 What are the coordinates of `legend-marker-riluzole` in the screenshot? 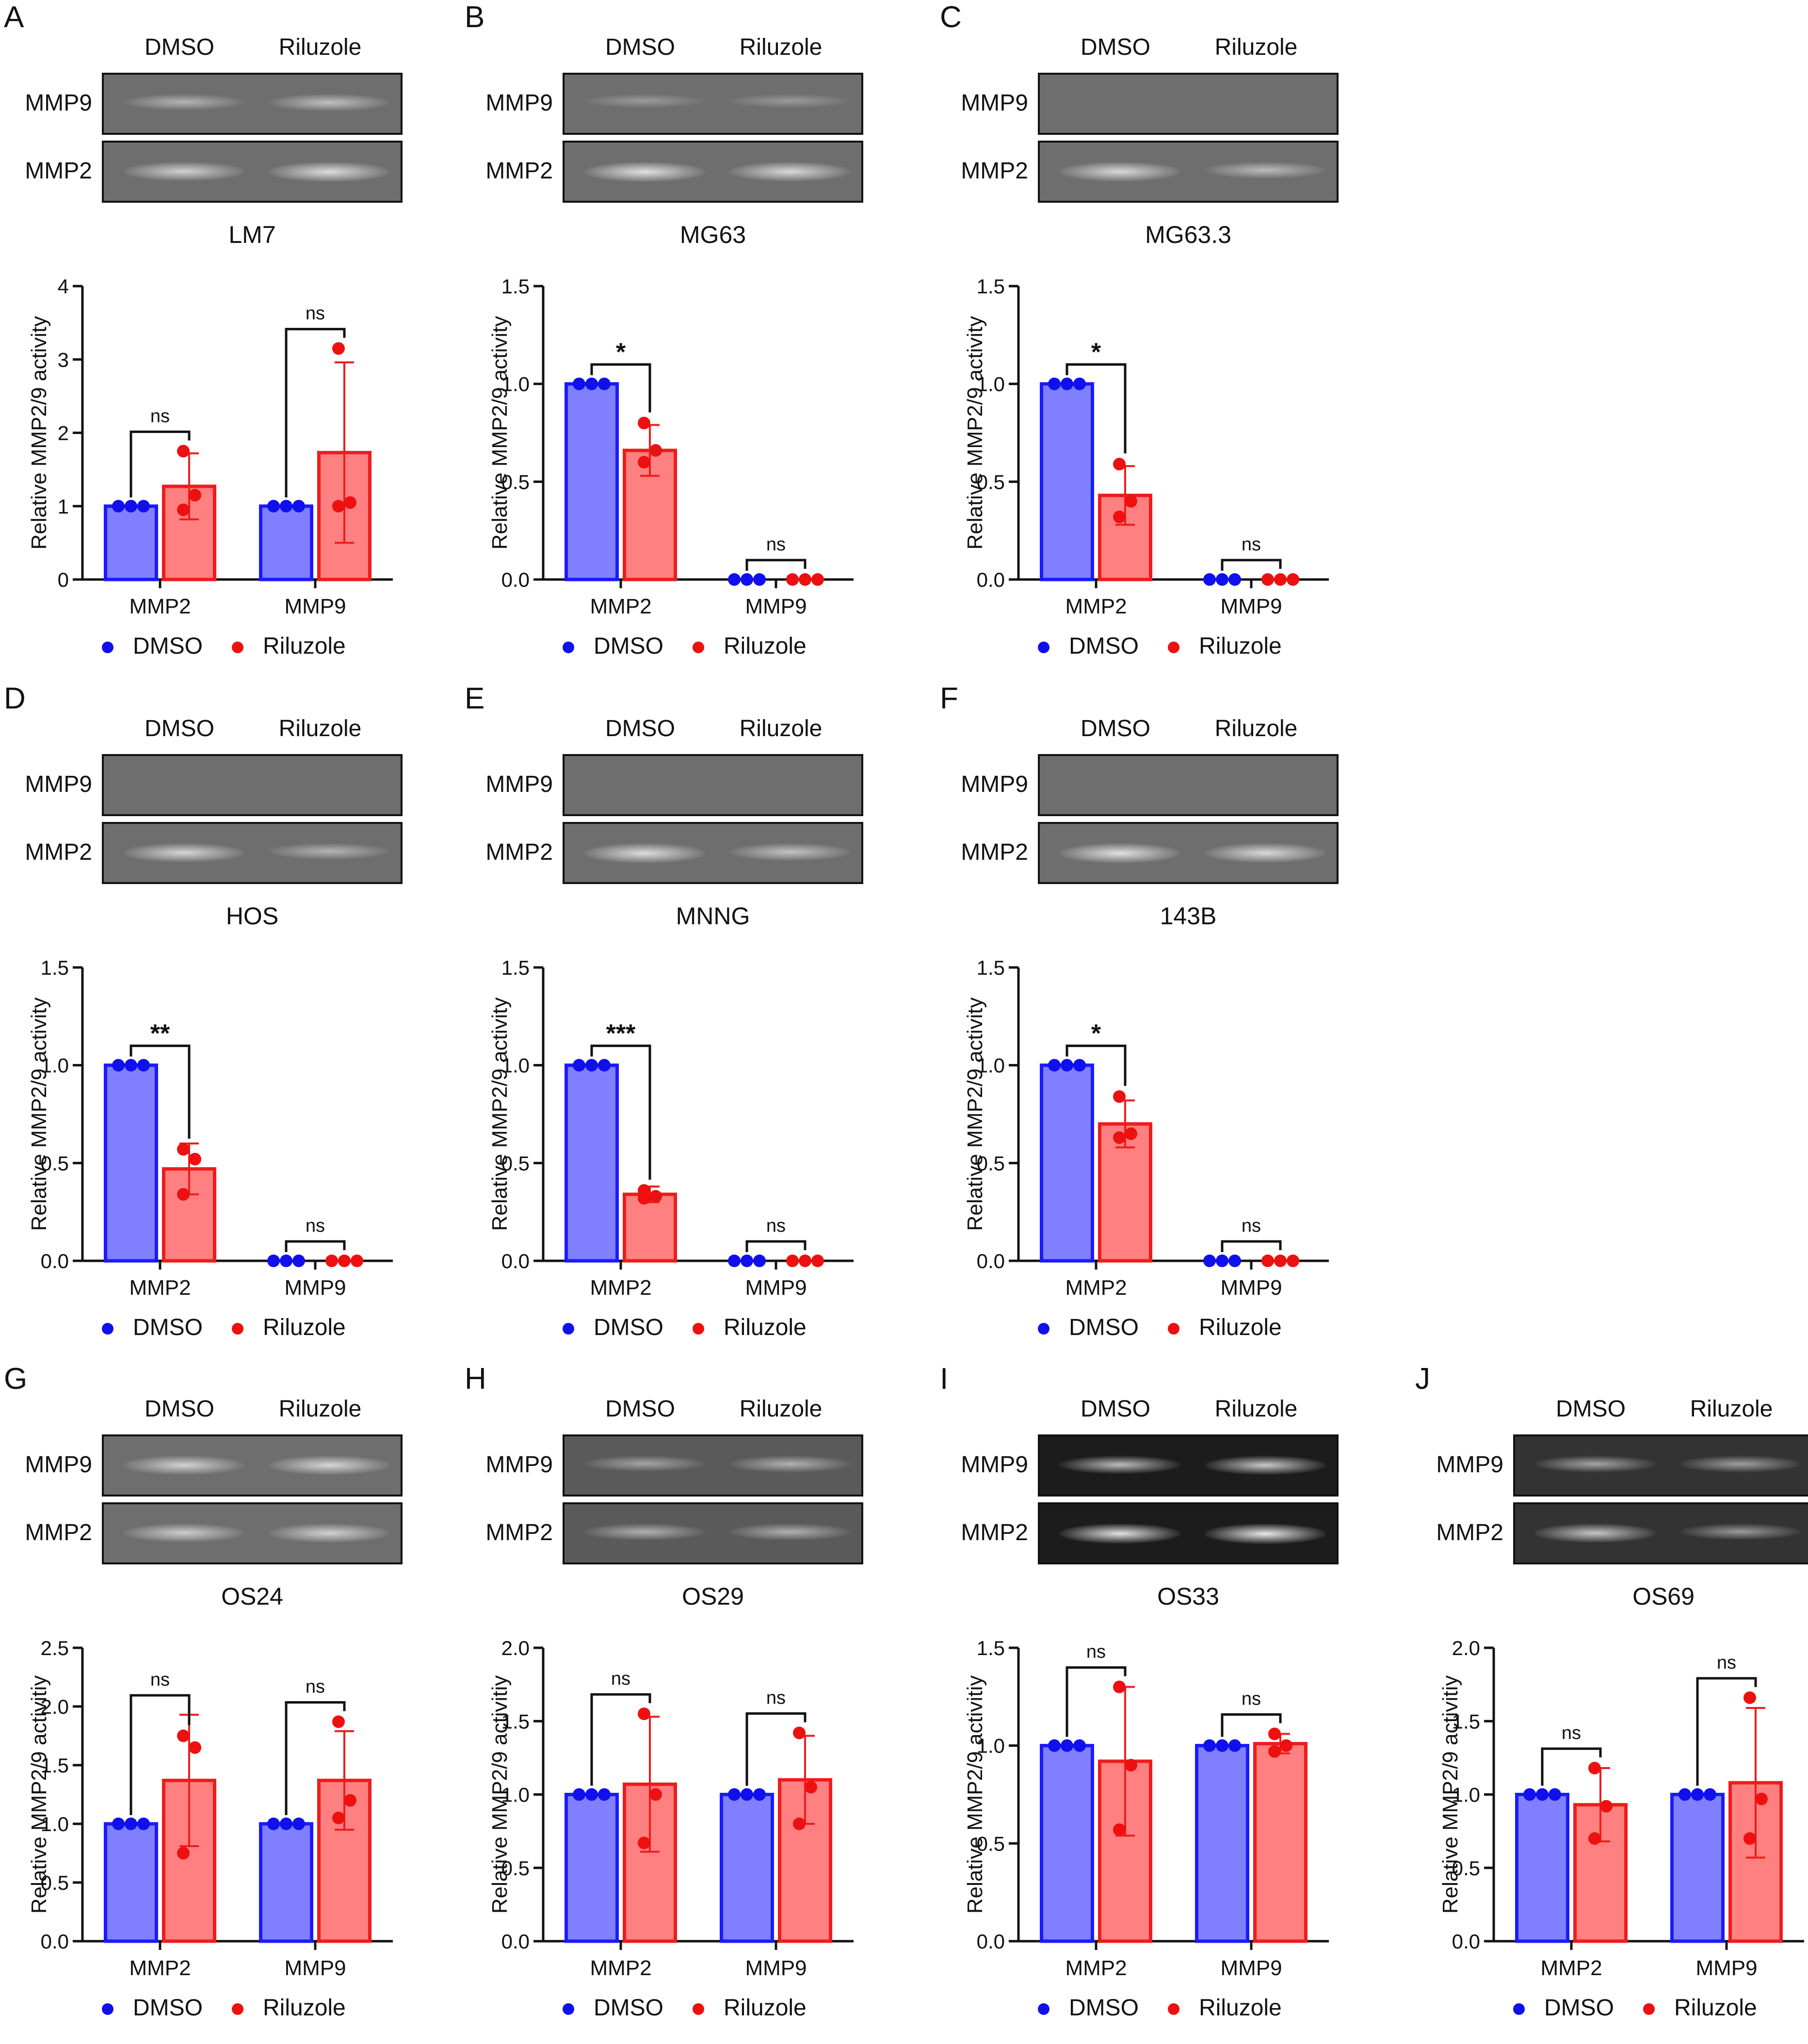 It's located at (1173, 1329).